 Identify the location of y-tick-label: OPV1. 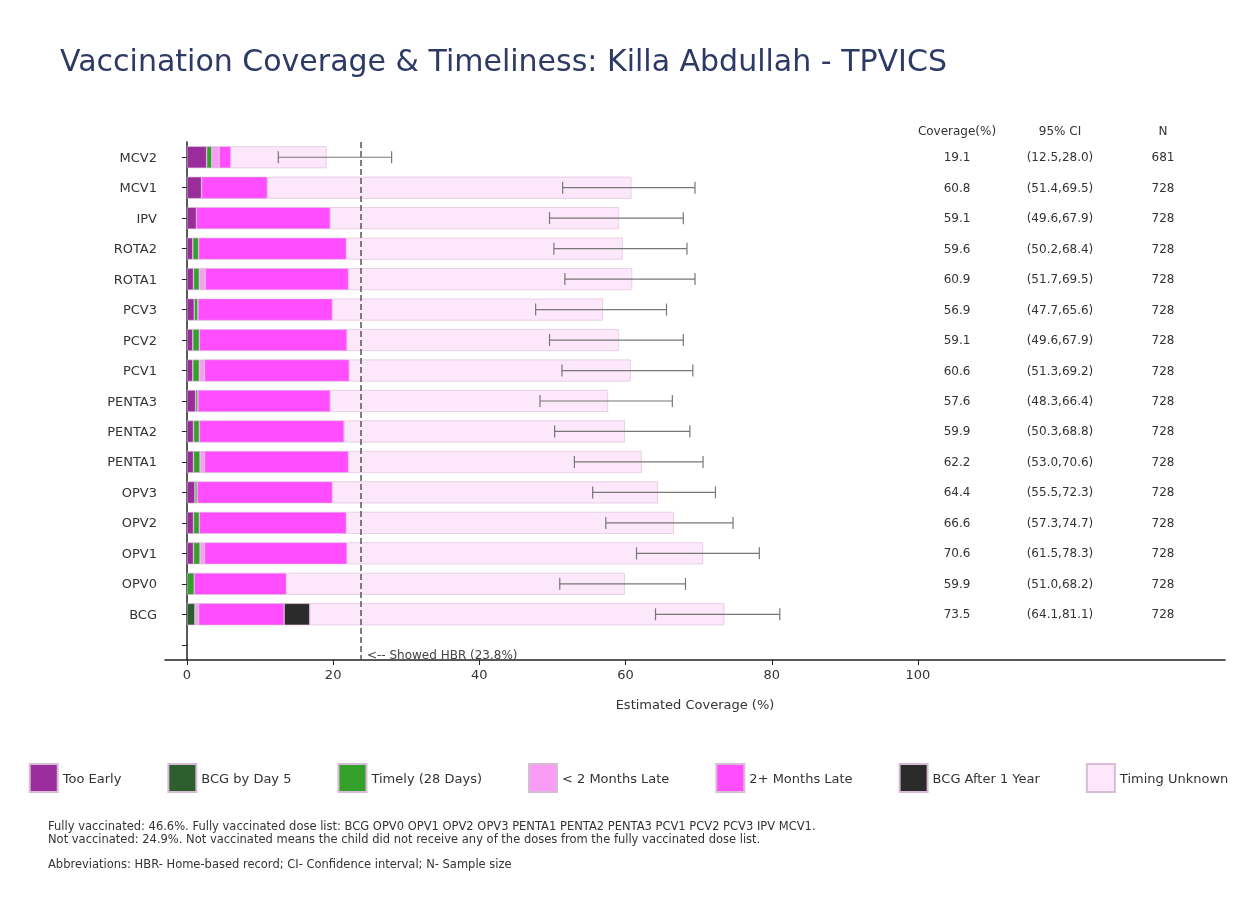
(139, 553).